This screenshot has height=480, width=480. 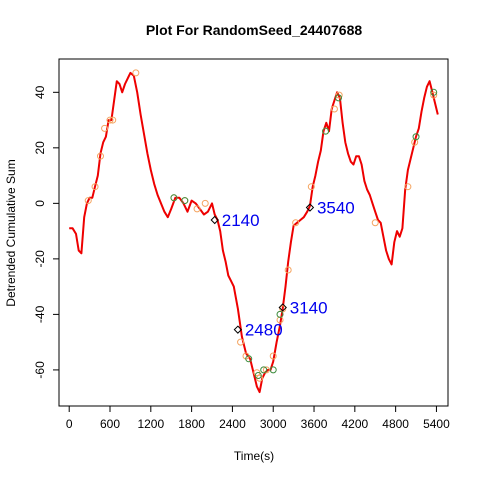 I want to click on annotation-label: 2140, so click(x=241, y=220).